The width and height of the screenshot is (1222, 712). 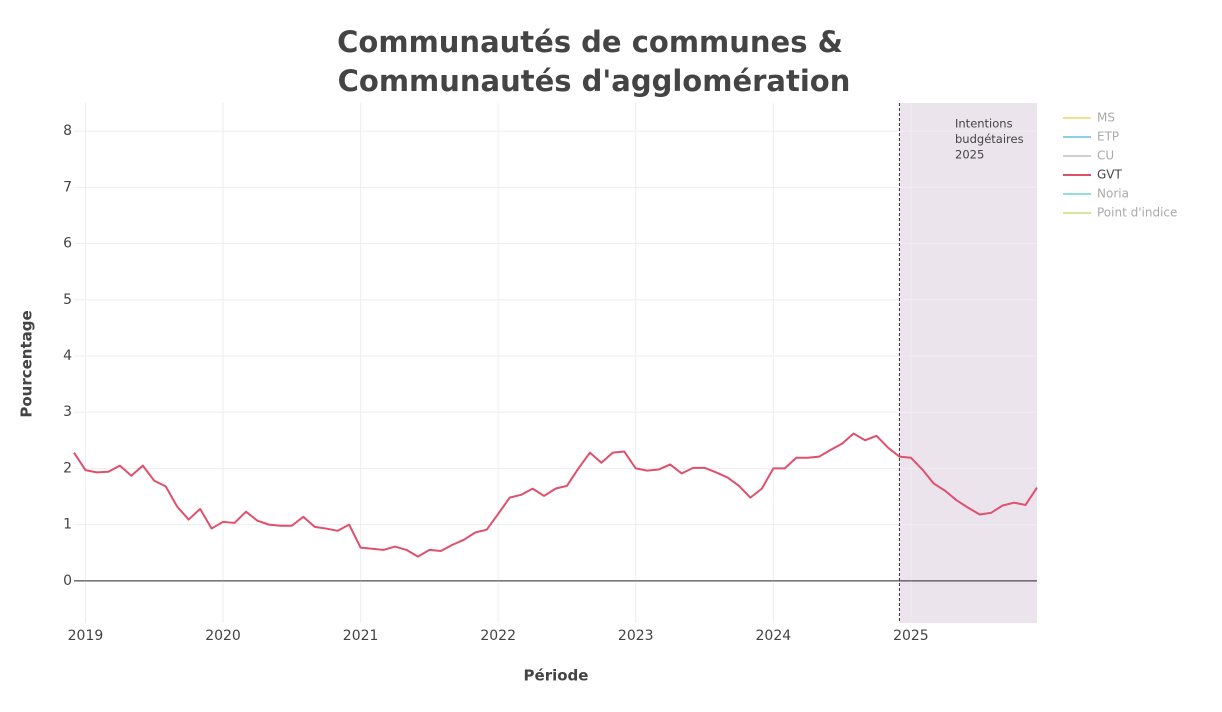 I want to click on chart-title: Communautés de communes &, so click(x=590, y=42).